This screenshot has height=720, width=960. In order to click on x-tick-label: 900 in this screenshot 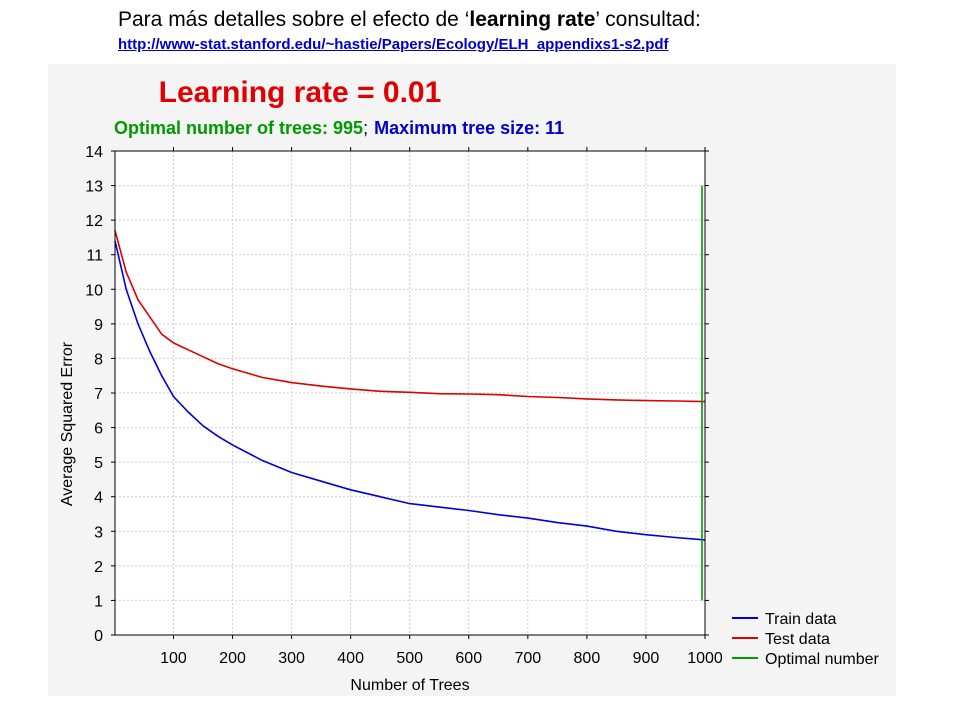, I will do `click(646, 658)`.